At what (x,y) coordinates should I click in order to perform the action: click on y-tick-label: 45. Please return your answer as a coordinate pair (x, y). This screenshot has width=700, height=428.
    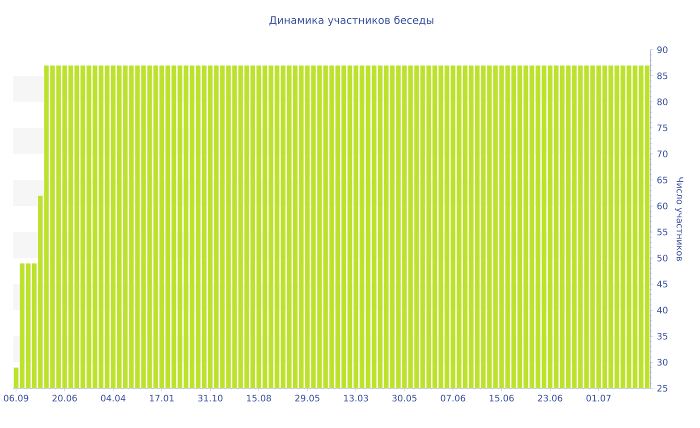
    Looking at the image, I should click on (662, 284).